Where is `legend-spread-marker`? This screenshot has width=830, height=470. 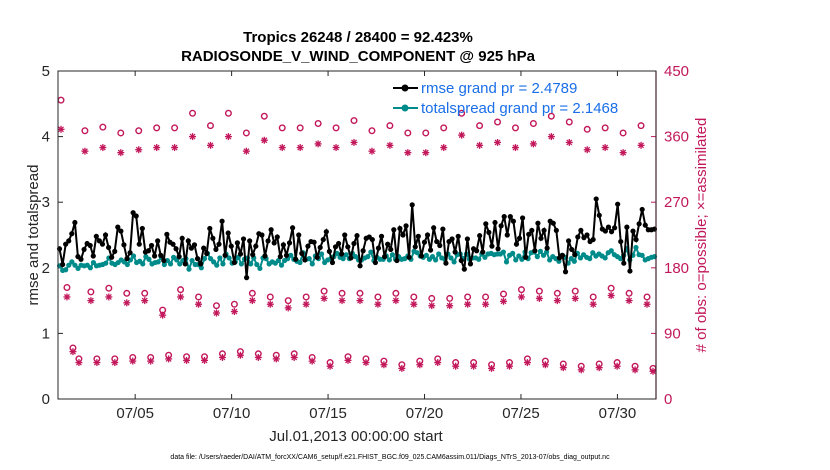
legend-spread-marker is located at coordinates (405, 108).